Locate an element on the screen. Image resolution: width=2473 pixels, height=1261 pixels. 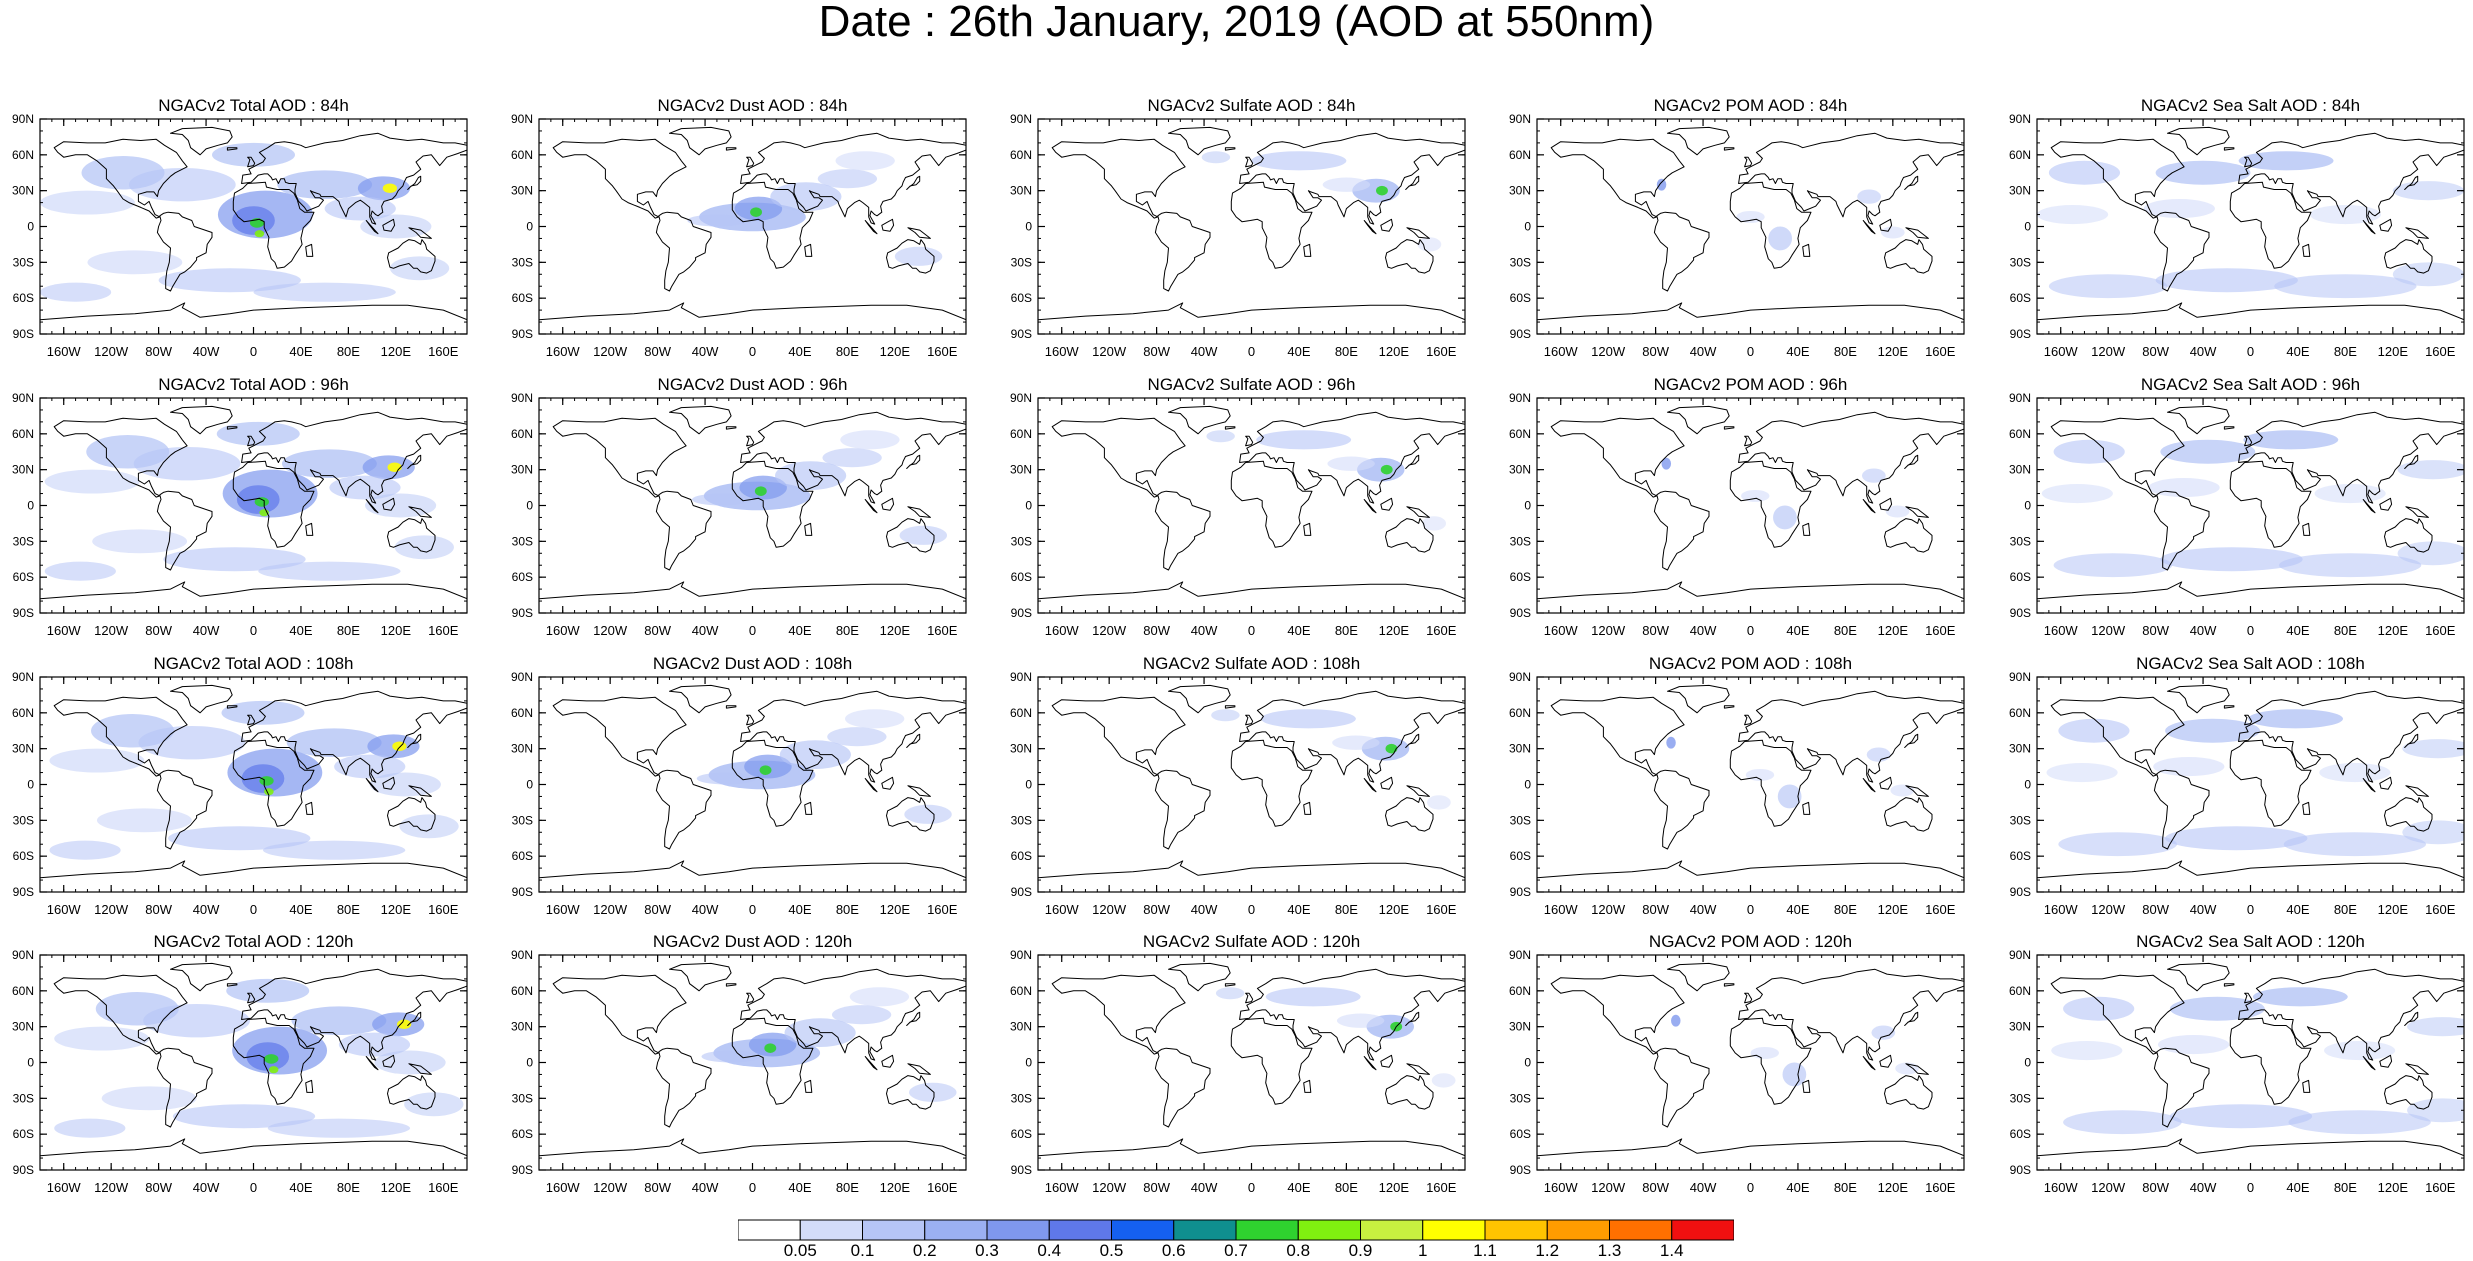
panel-title: NGACv2 Sea Salt AOD : 84h is located at coordinates (2250, 105).